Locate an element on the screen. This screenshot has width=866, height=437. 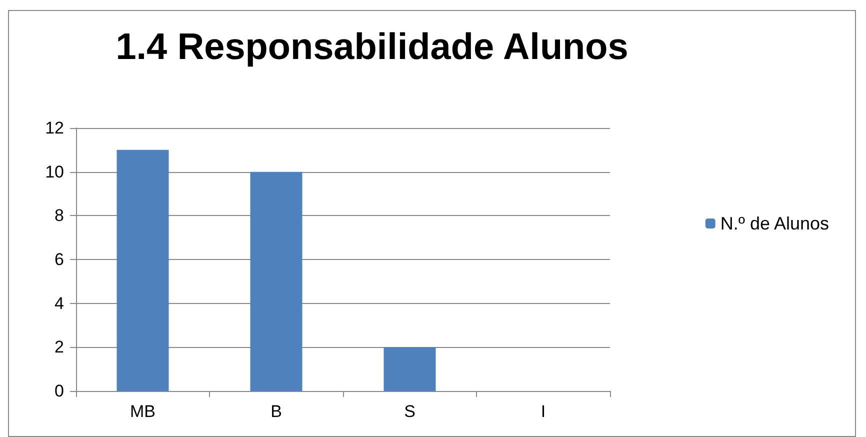
y-tick-label: 8 is located at coordinates (59, 216).